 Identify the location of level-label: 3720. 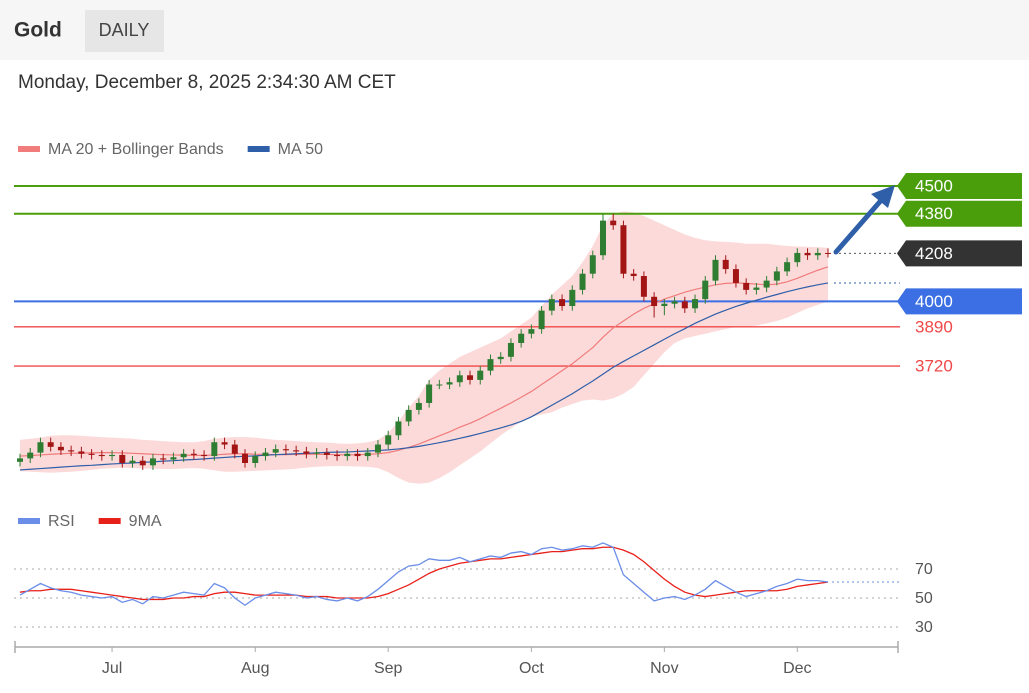
(934, 366).